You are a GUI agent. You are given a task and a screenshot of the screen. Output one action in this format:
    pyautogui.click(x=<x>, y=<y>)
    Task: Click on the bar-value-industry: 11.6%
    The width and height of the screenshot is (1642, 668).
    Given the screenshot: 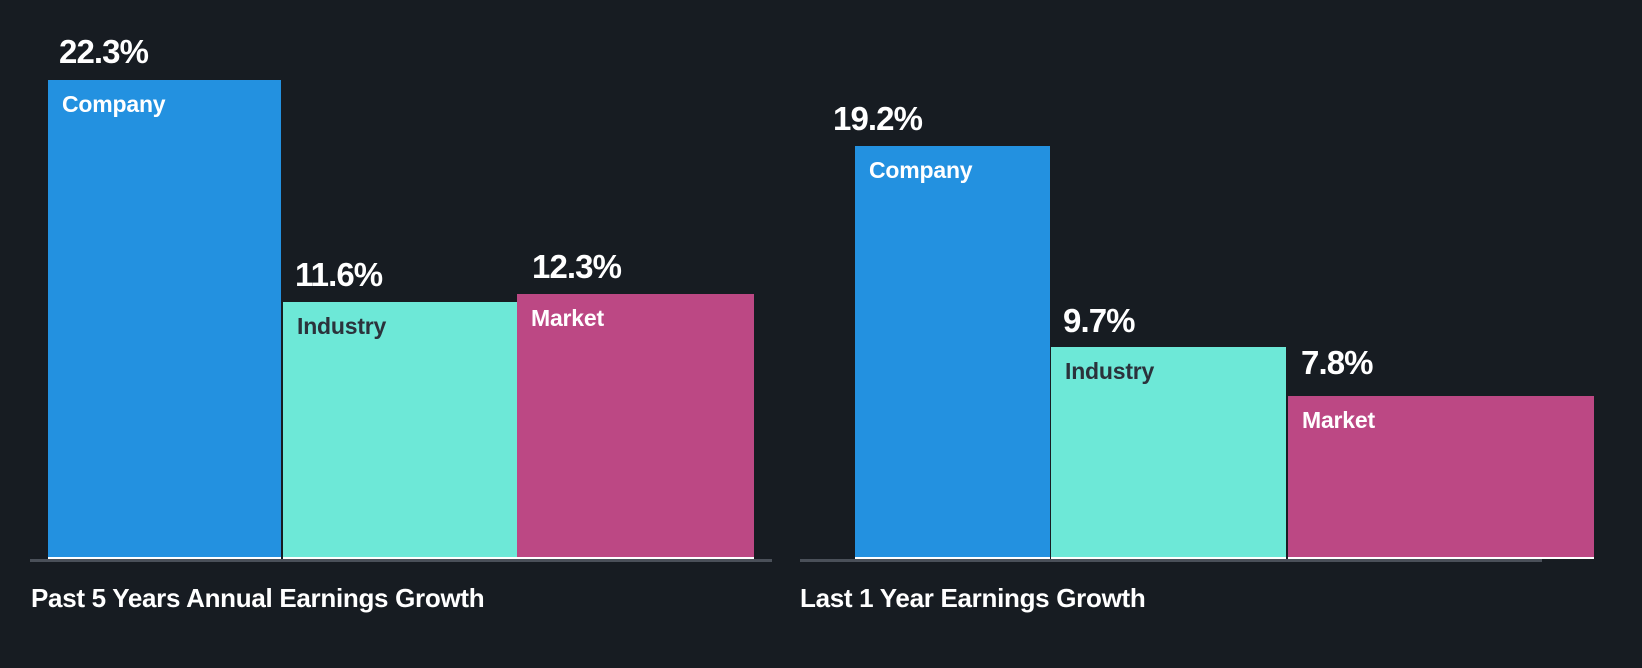 What is the action you would take?
    pyautogui.click(x=339, y=274)
    